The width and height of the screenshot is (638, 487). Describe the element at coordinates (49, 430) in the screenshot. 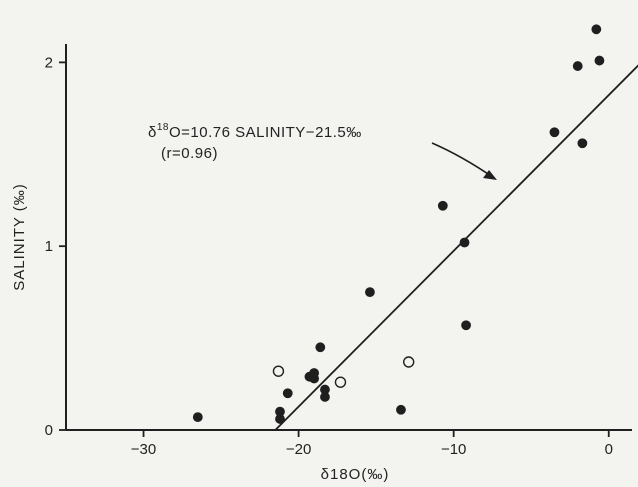

I see `y-tick-label: 0` at that location.